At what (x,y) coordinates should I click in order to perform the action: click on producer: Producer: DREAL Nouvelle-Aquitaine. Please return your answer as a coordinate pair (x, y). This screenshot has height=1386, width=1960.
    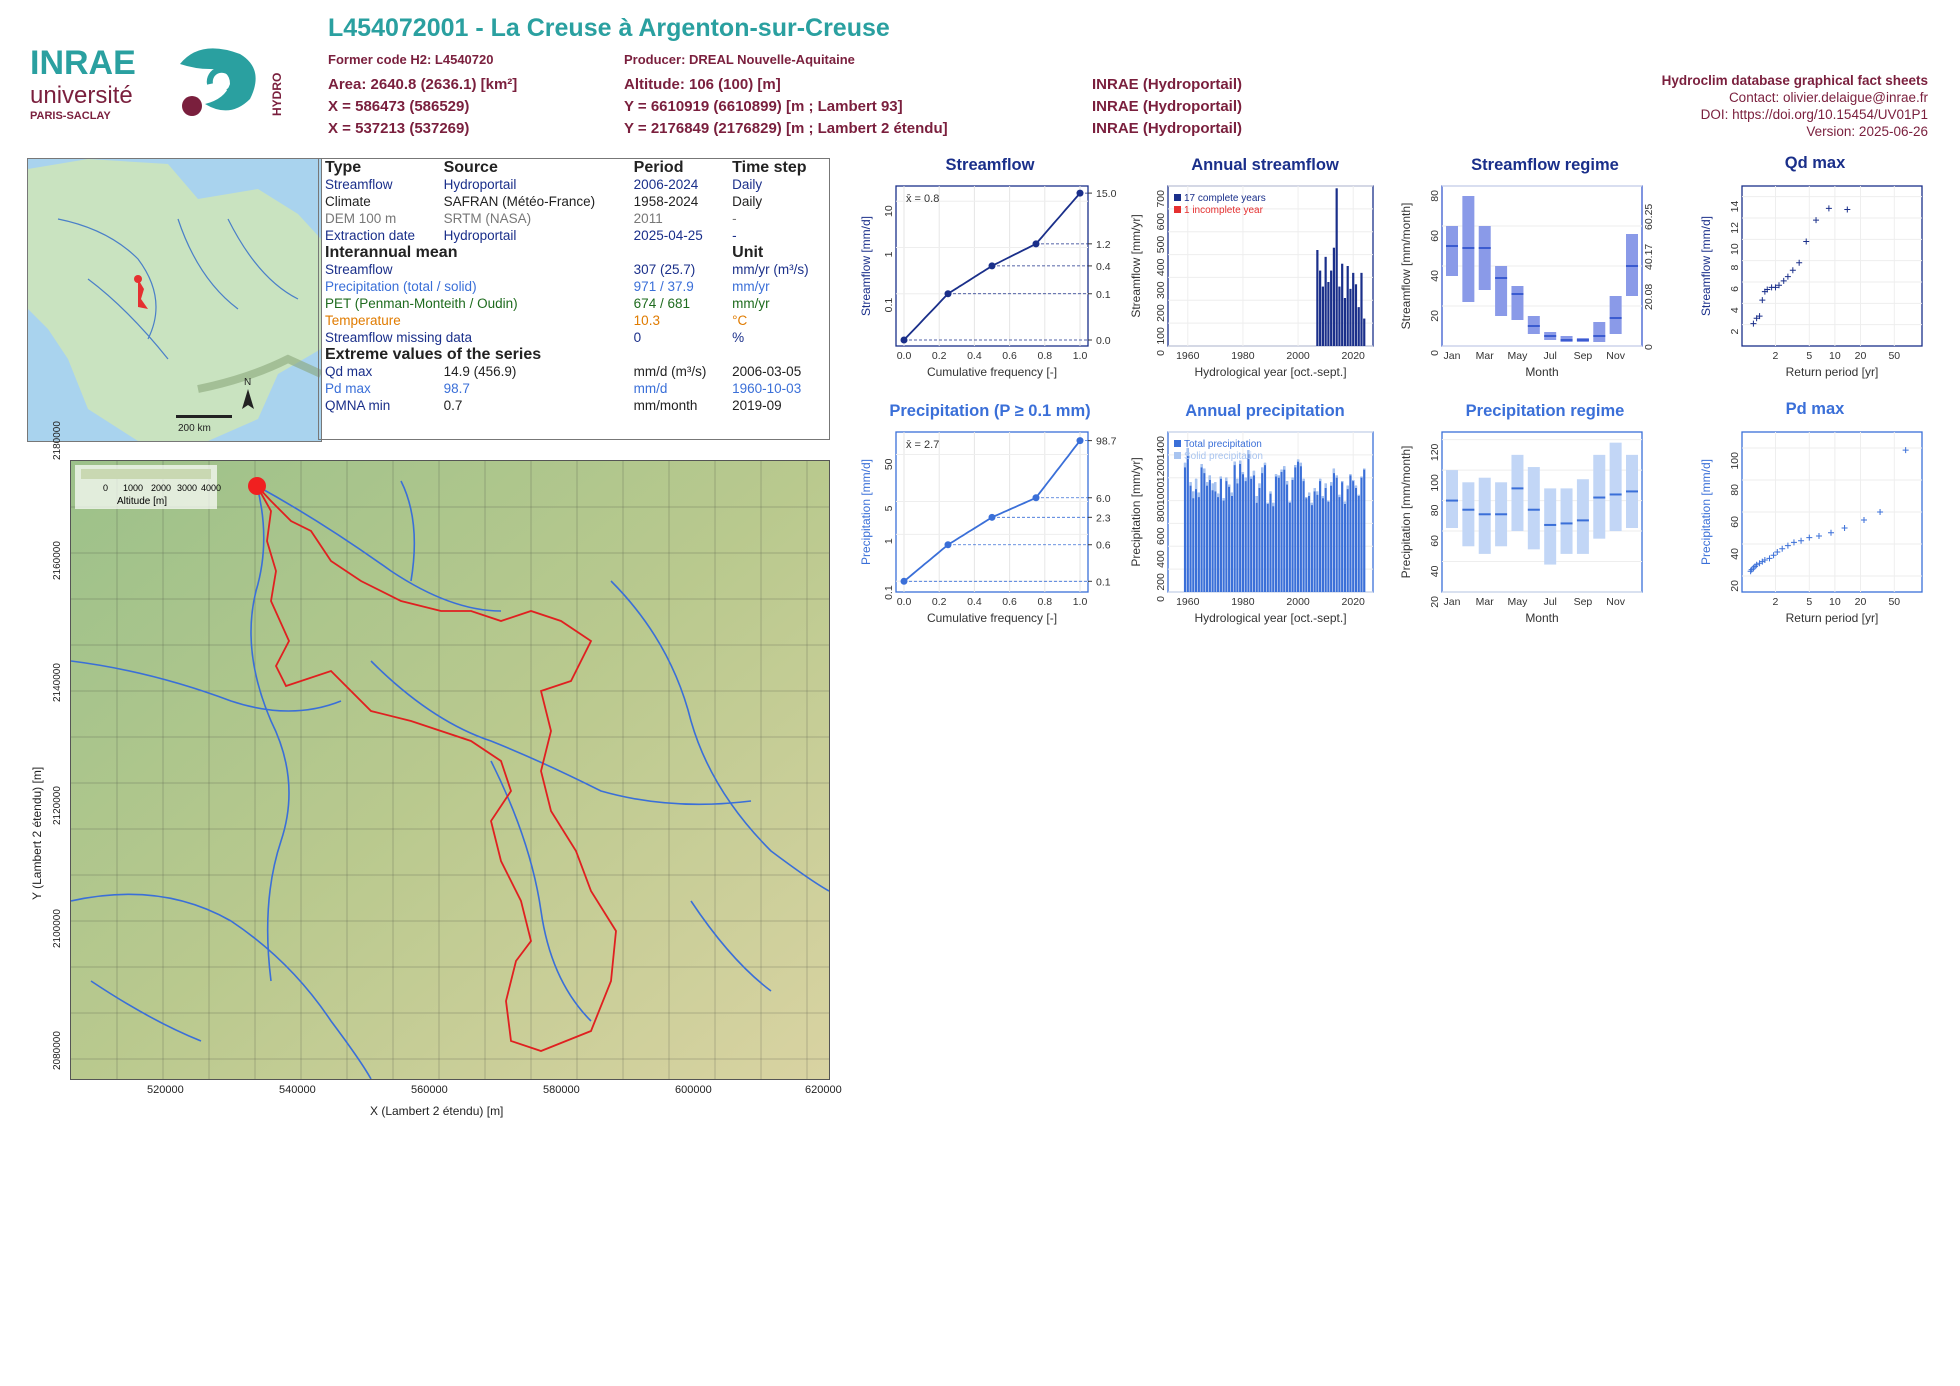
    Looking at the image, I should click on (739, 59).